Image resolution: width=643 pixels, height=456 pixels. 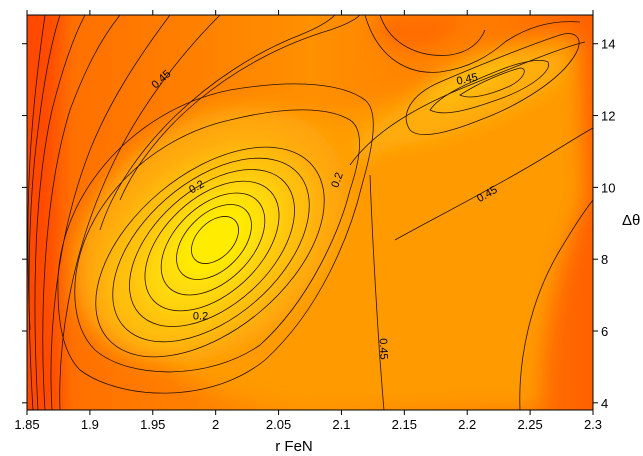 What do you see at coordinates (604, 403) in the screenshot?
I see `y-tick-label: 4` at bounding box center [604, 403].